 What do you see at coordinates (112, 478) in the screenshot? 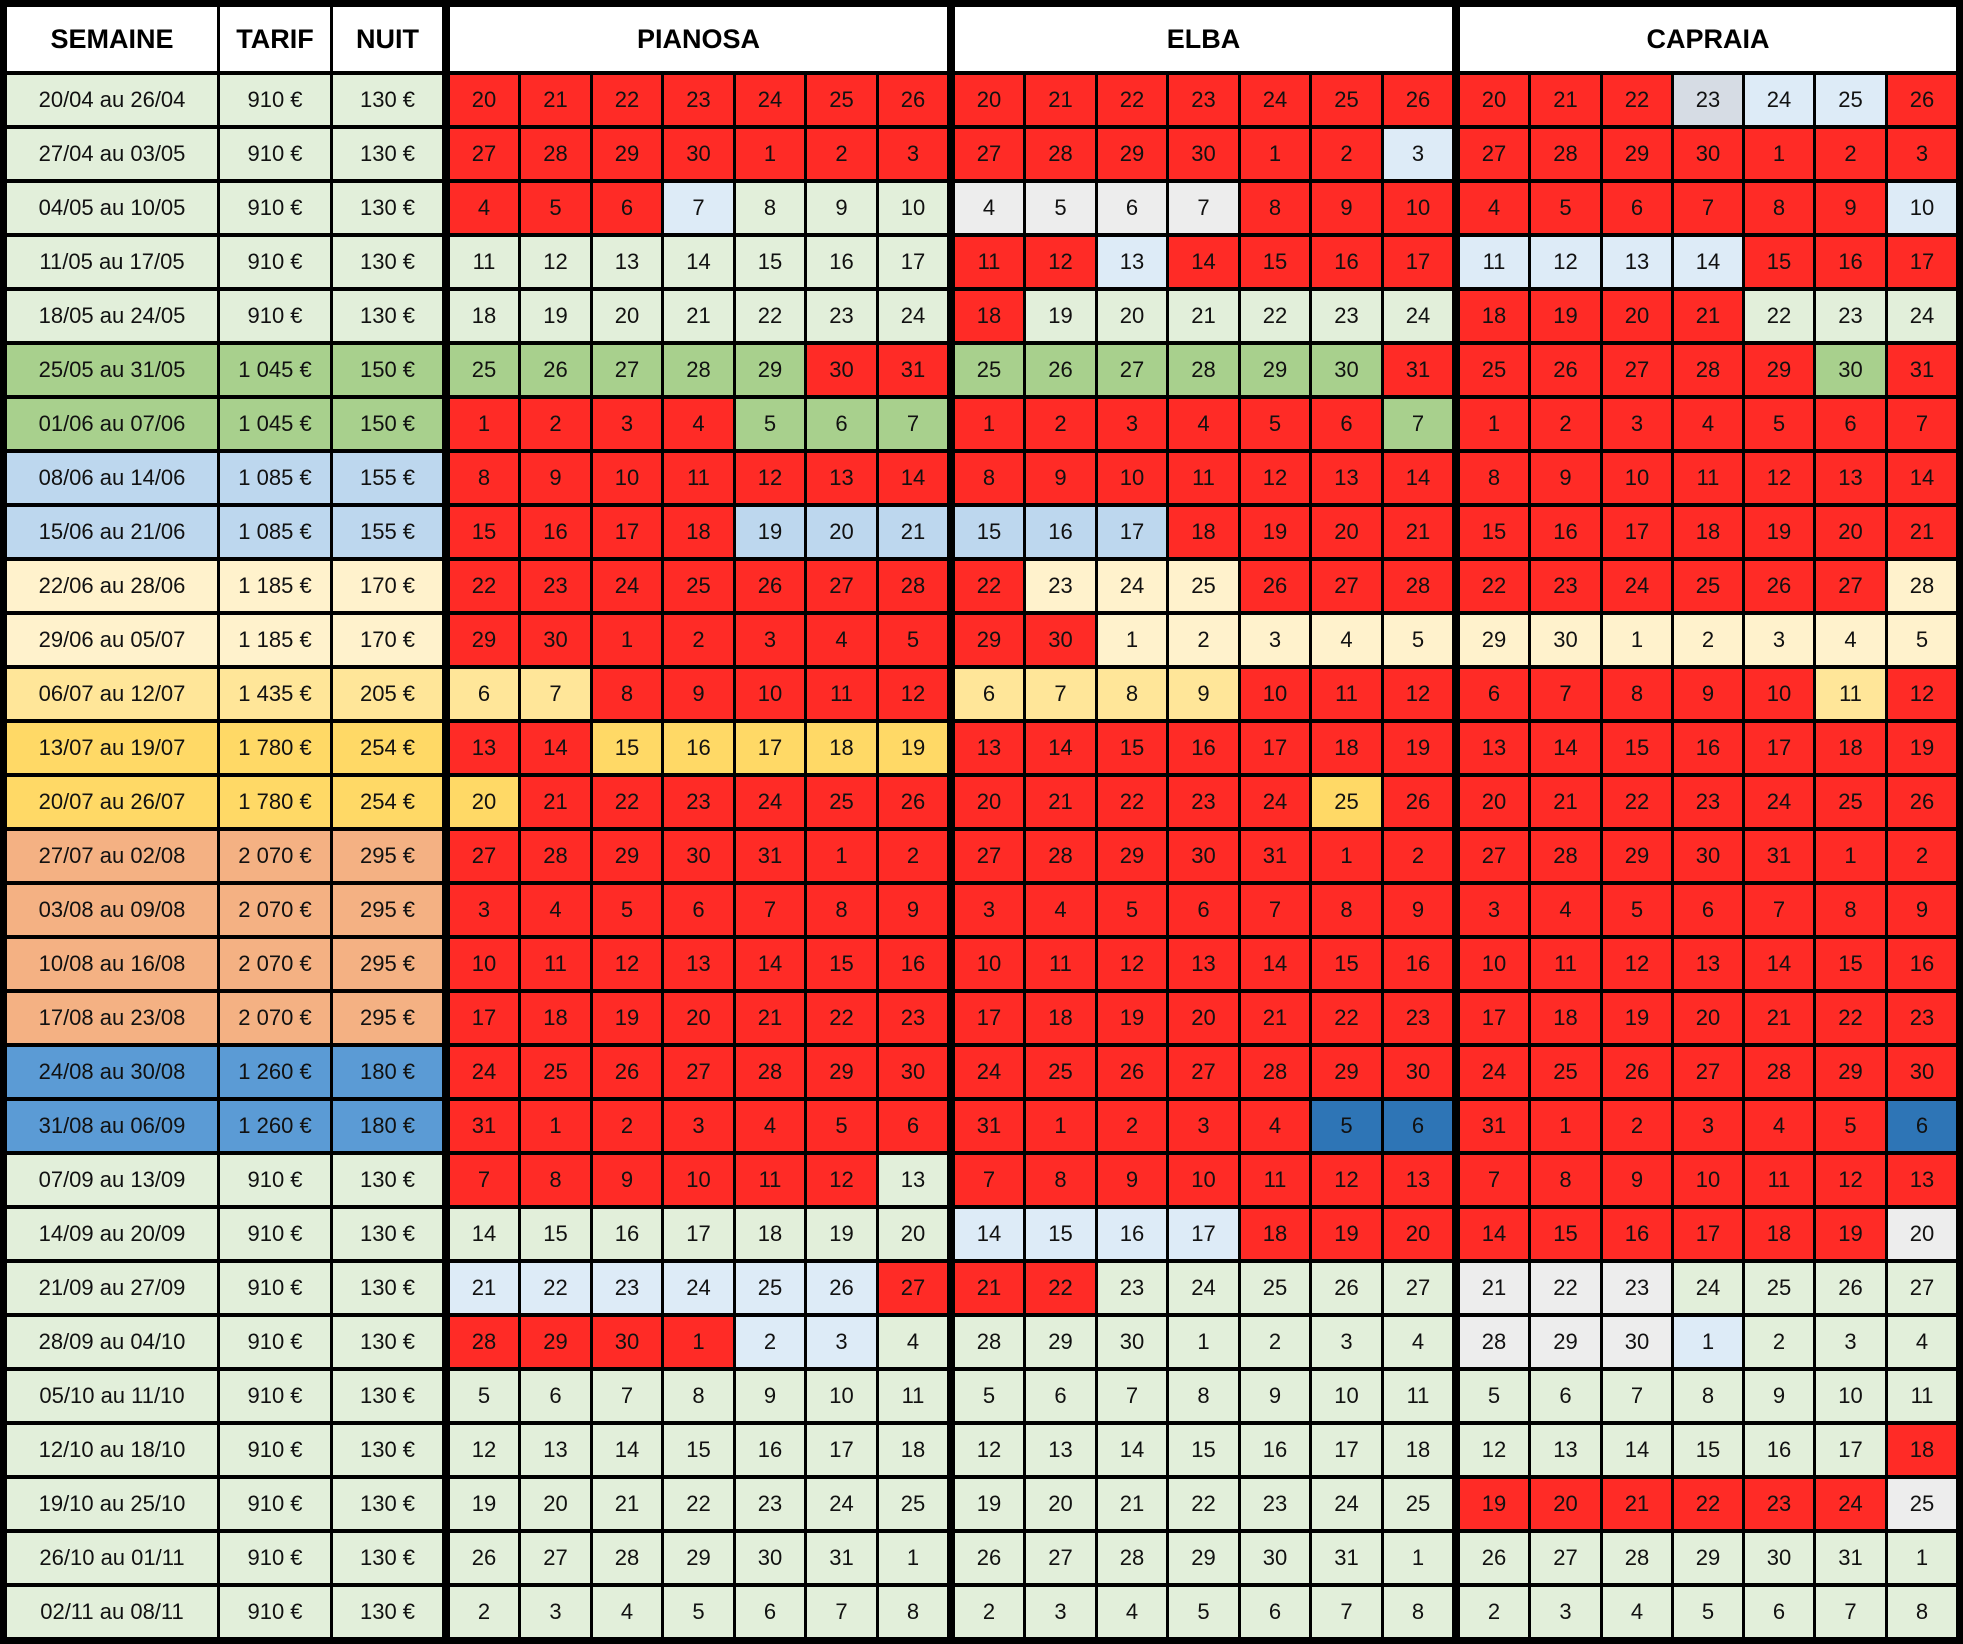
I see `week-semaine-cell: 08/06 au 14/06` at bounding box center [112, 478].